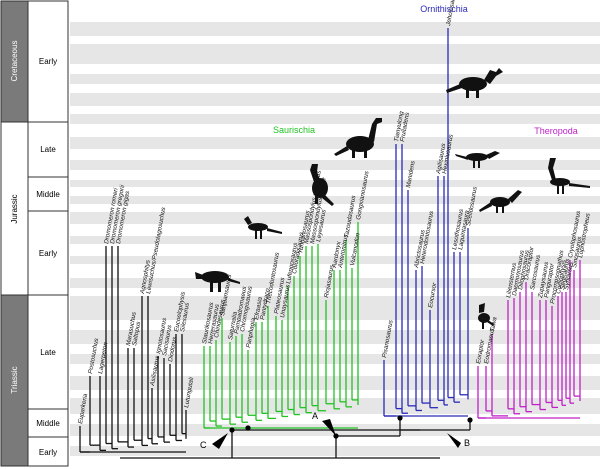  What do you see at coordinates (529, 339) in the screenshot?
I see `theropoda-tree` at bounding box center [529, 339].